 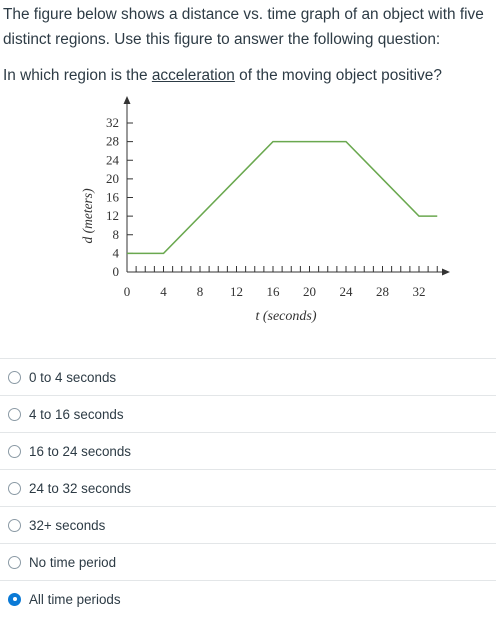 I want to click on x-tick-label: 16, so click(x=274, y=291).